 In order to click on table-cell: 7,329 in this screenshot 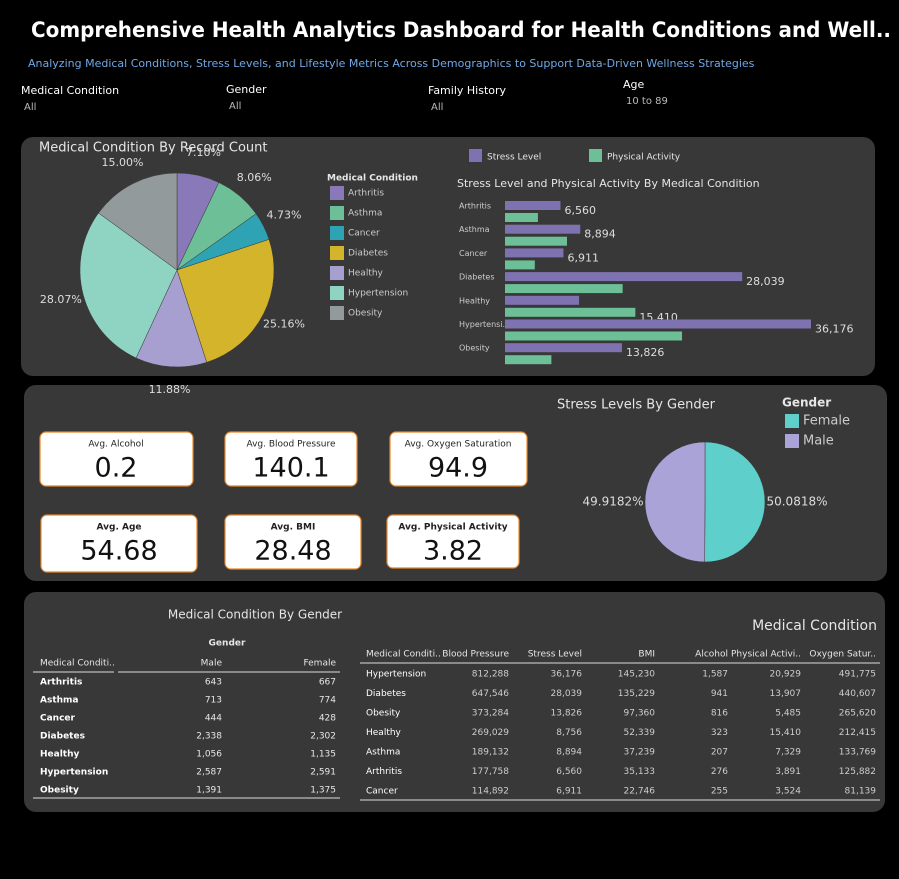, I will do `click(788, 753)`.